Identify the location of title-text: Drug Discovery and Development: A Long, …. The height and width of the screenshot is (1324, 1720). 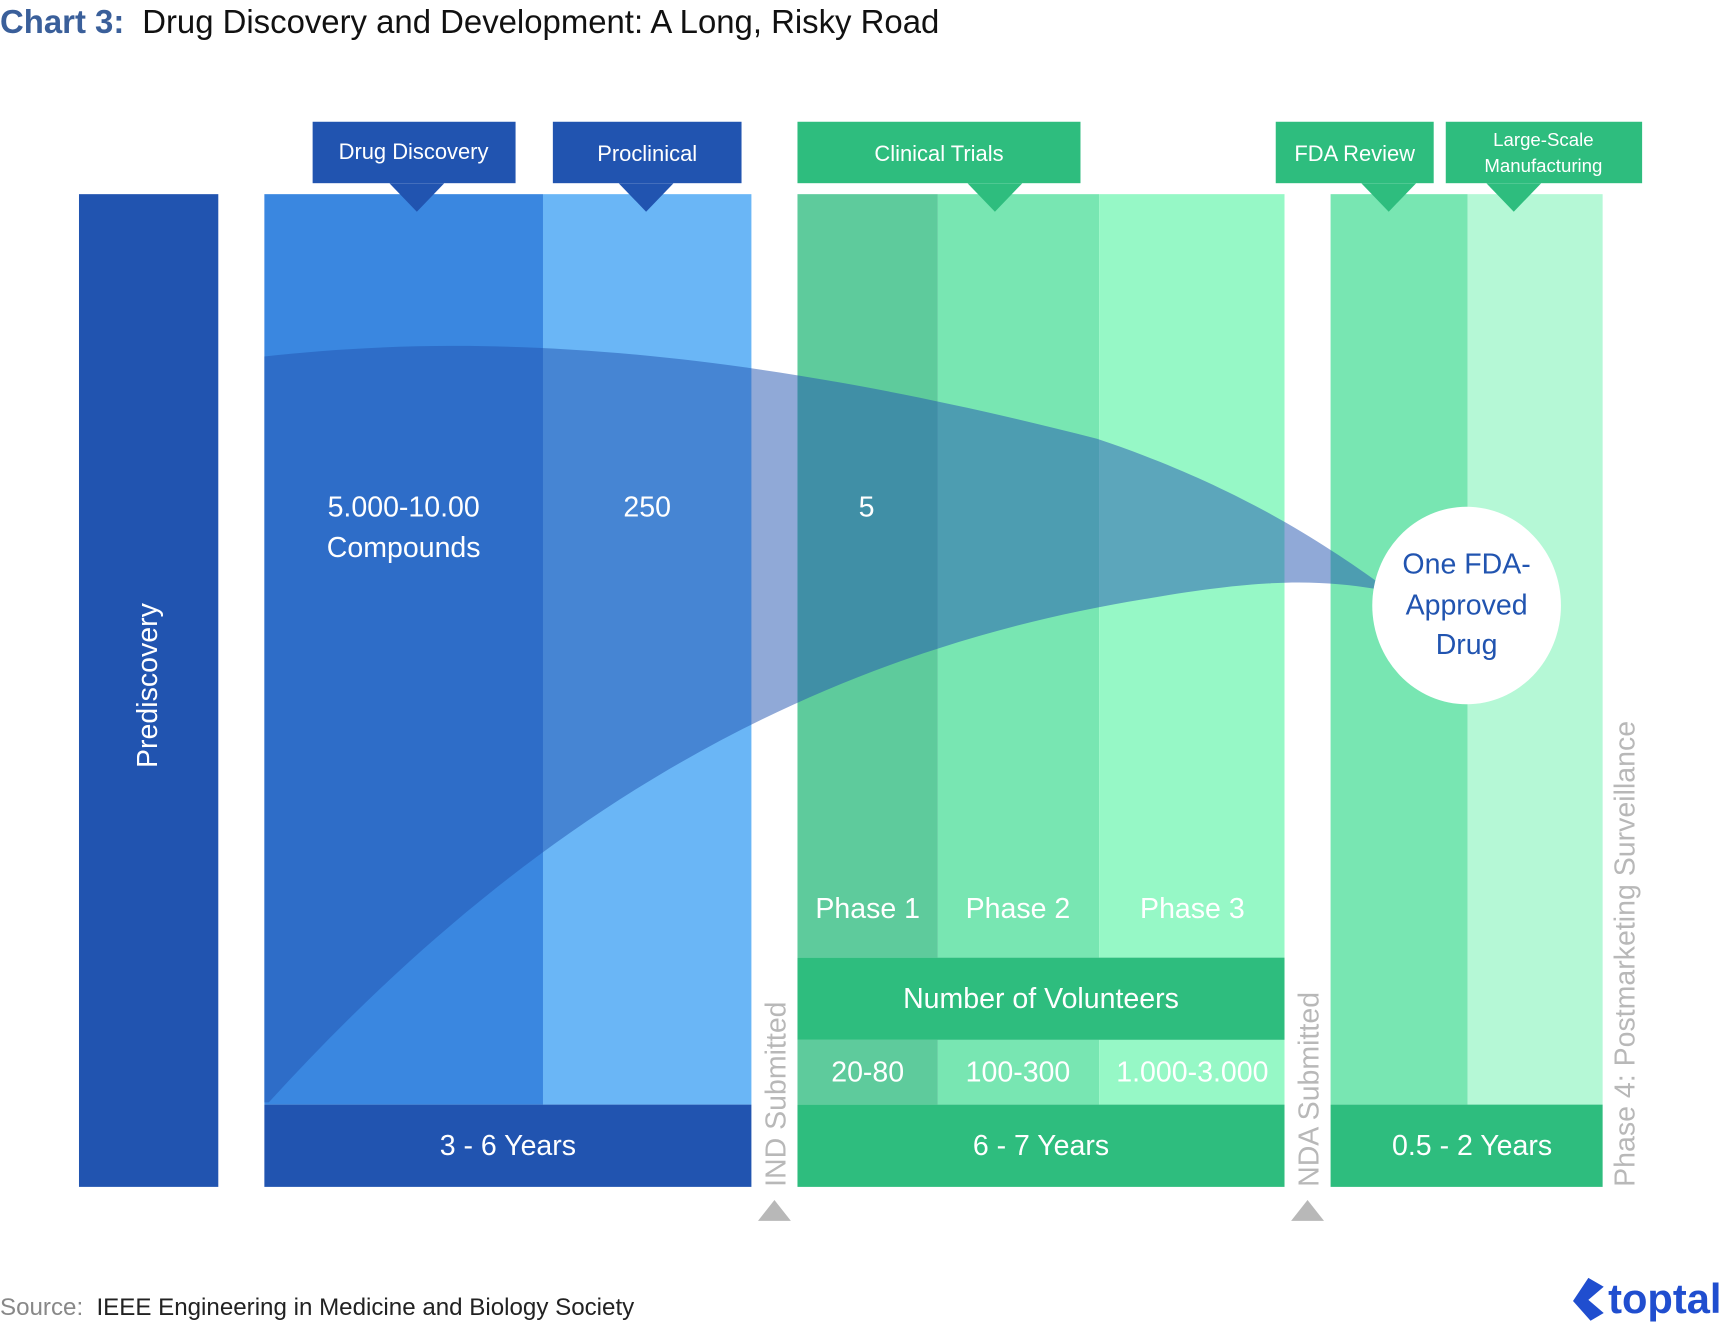
(540, 21).